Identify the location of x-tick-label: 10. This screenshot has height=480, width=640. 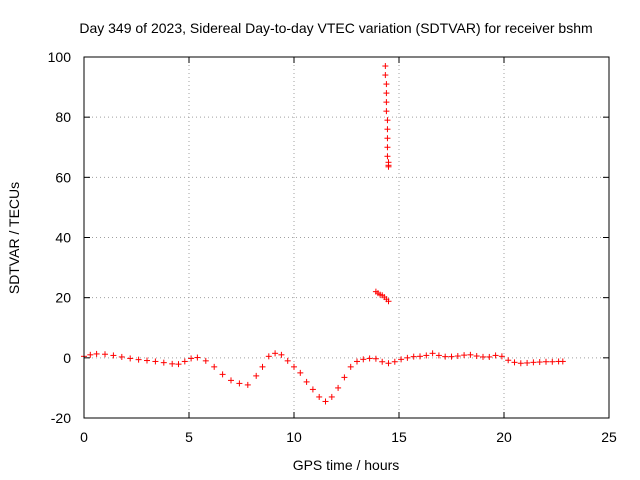
(294, 437).